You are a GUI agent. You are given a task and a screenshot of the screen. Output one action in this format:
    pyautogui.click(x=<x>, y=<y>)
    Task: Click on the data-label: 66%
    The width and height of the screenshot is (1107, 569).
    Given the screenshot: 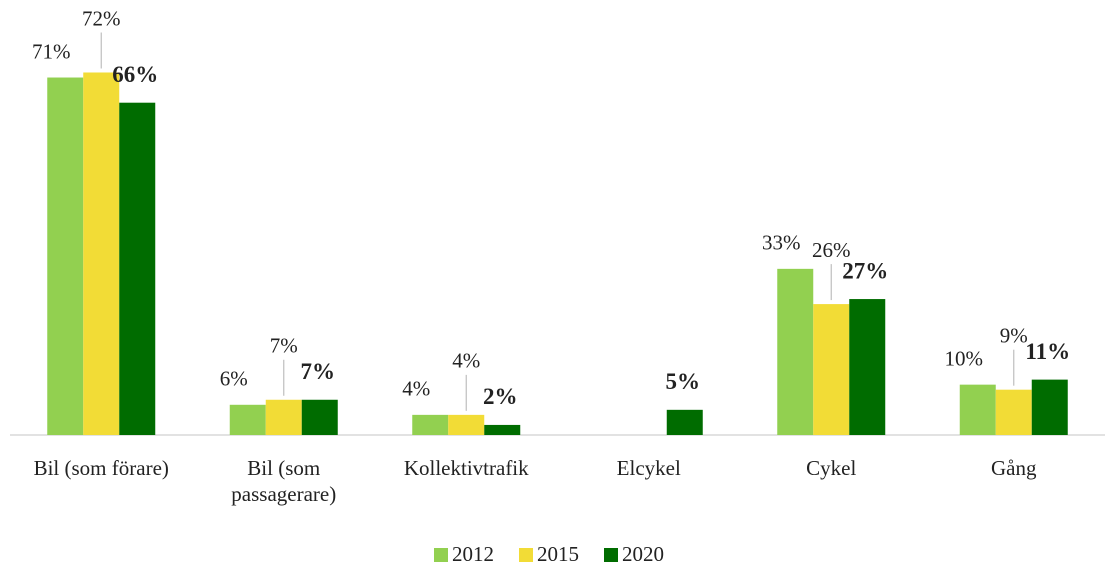 What is the action you would take?
    pyautogui.click(x=135, y=74)
    